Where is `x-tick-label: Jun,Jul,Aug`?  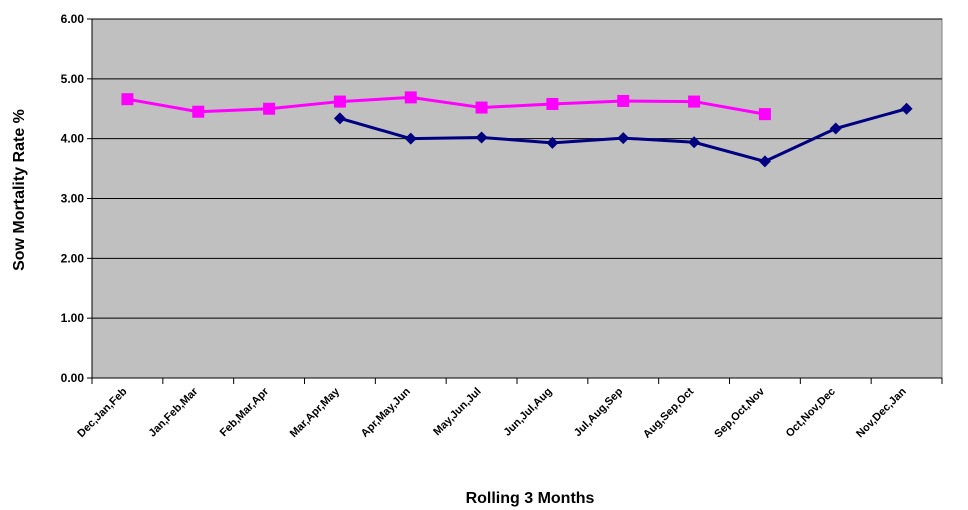
x-tick-label: Jun,Jul,Aug is located at coordinates (528, 412).